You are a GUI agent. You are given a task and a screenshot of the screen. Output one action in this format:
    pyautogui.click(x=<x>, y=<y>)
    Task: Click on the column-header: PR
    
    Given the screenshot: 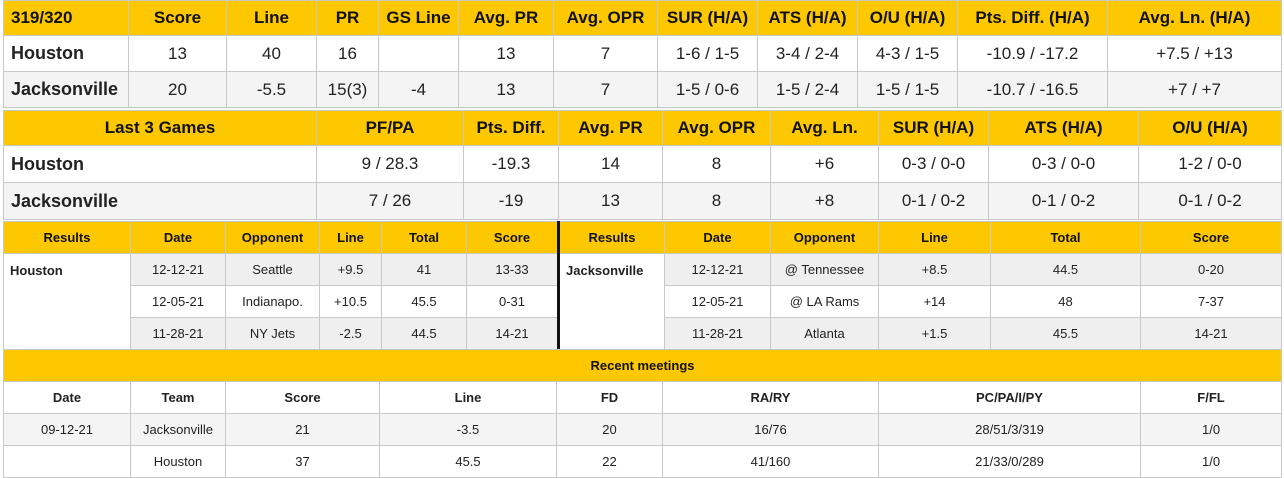 What is the action you would take?
    pyautogui.click(x=347, y=18)
    